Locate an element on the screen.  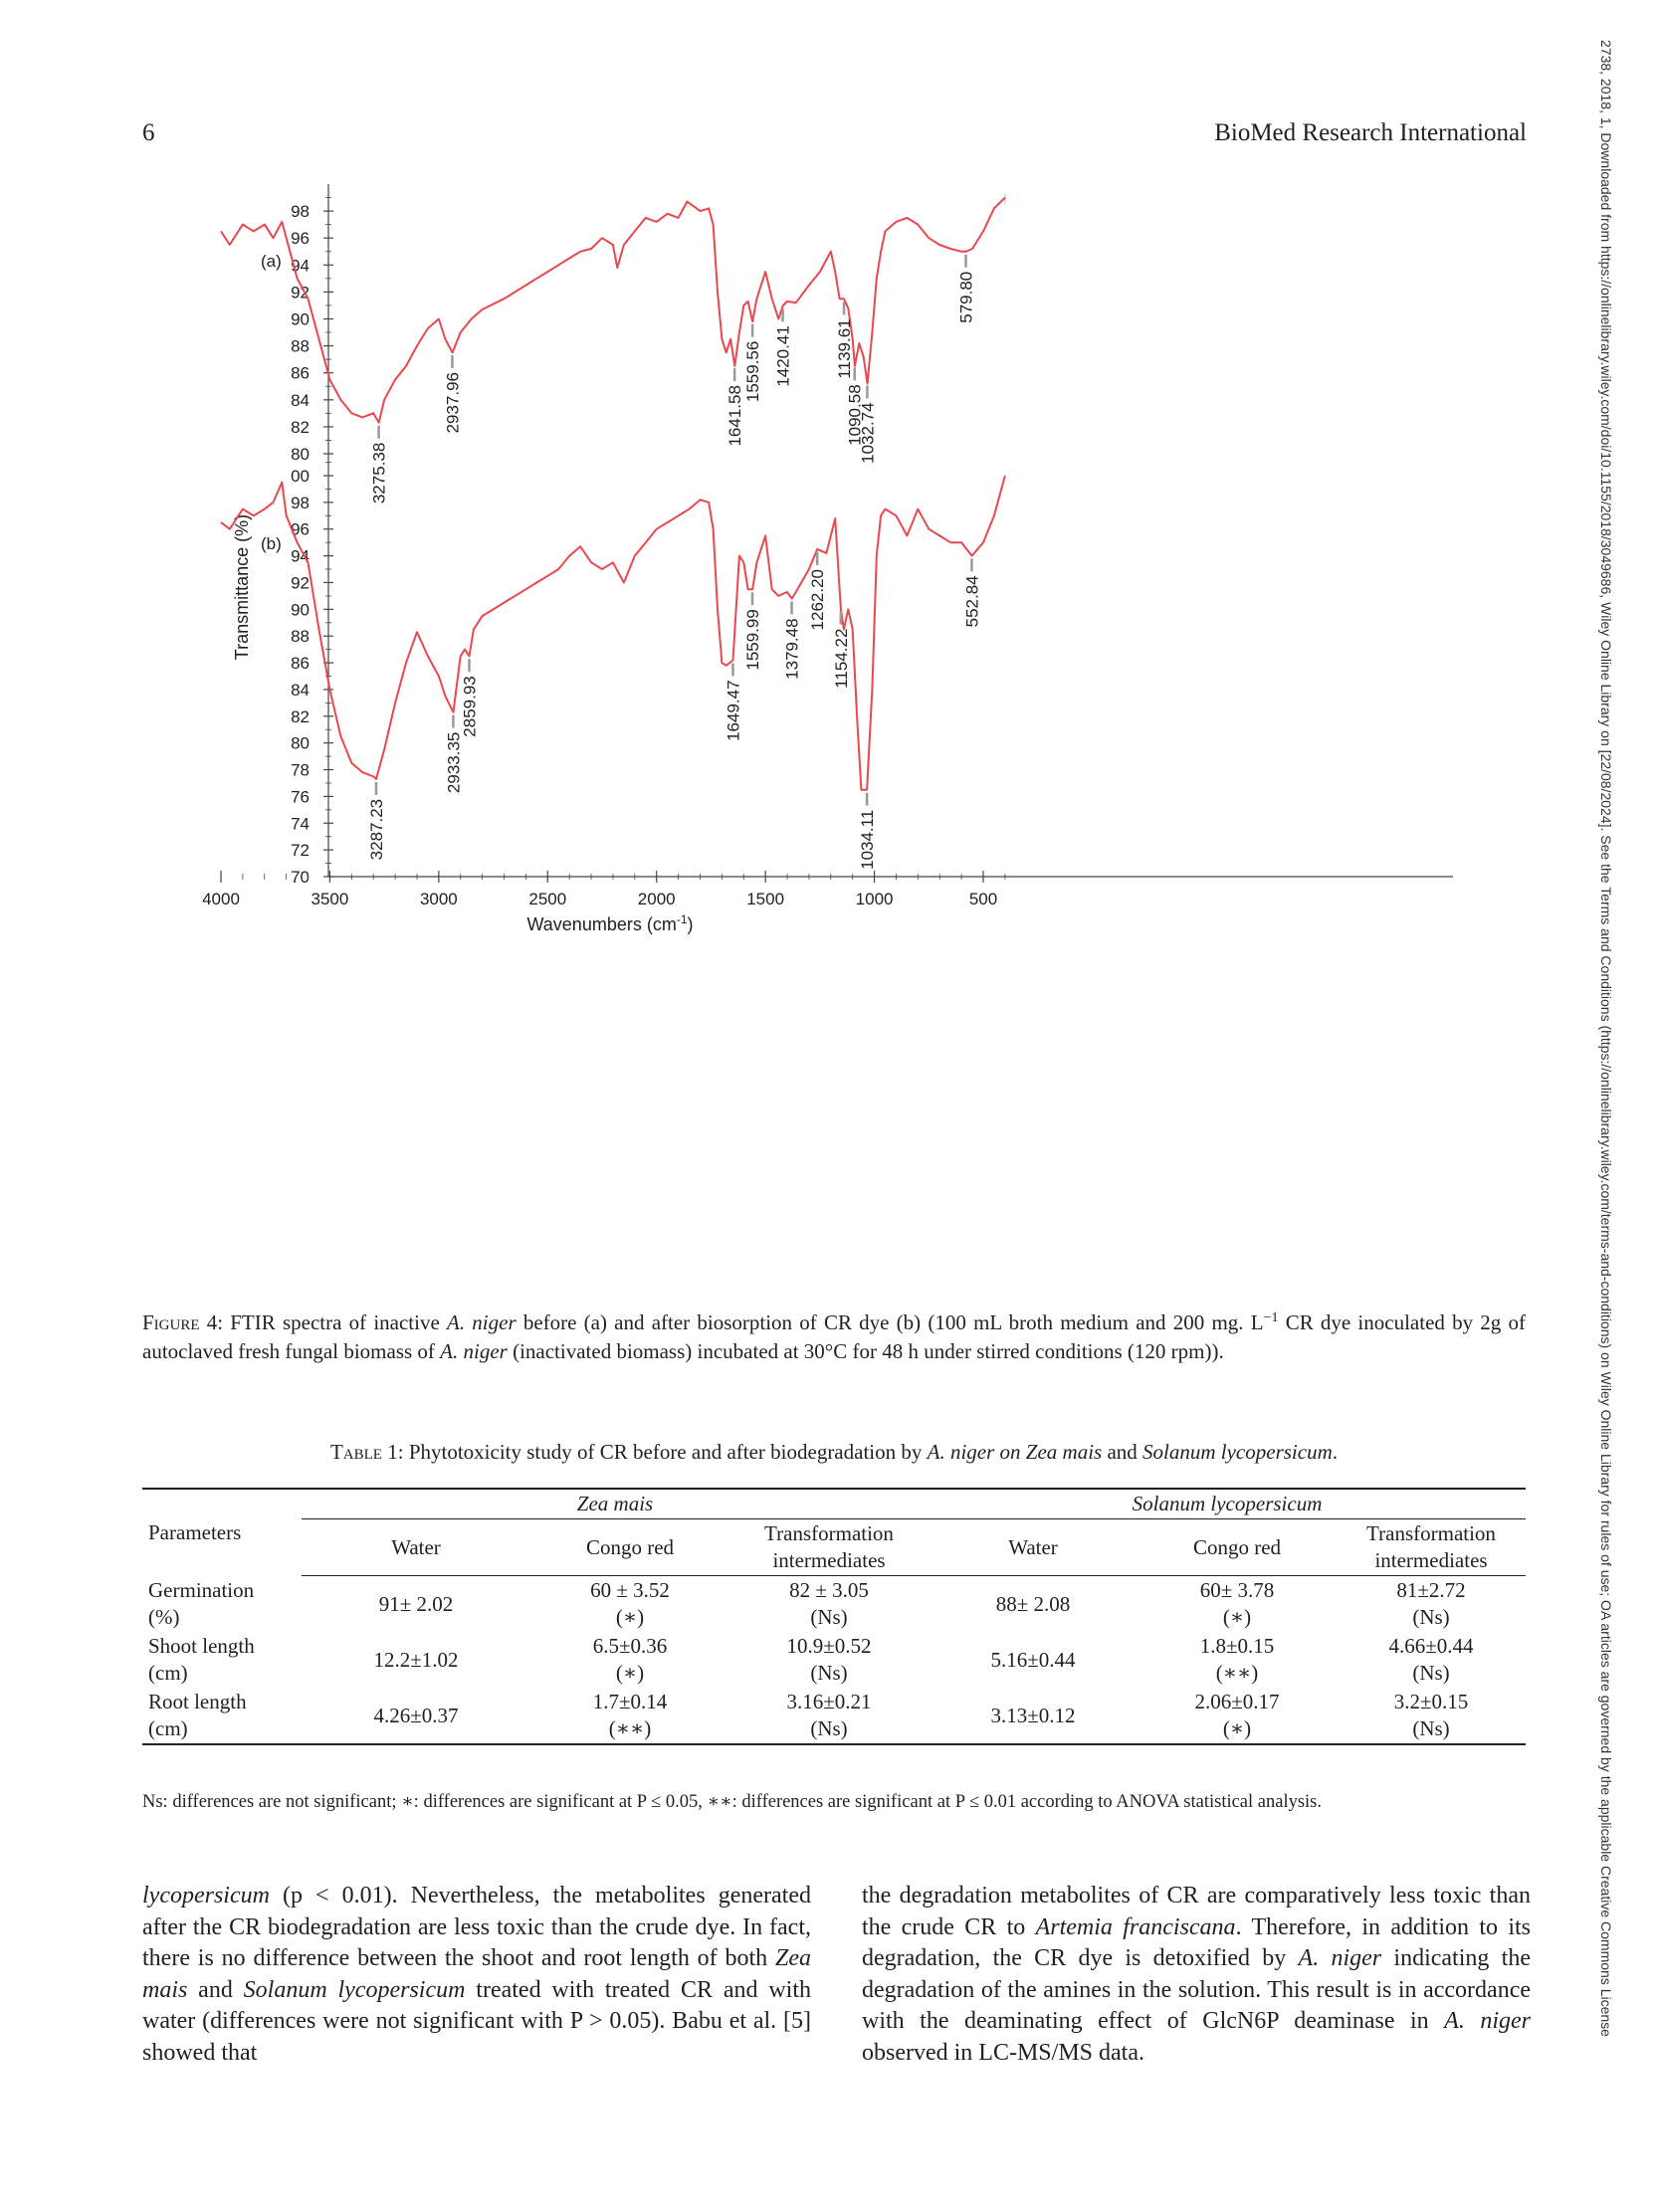
series-line-a is located at coordinates (613, 310).